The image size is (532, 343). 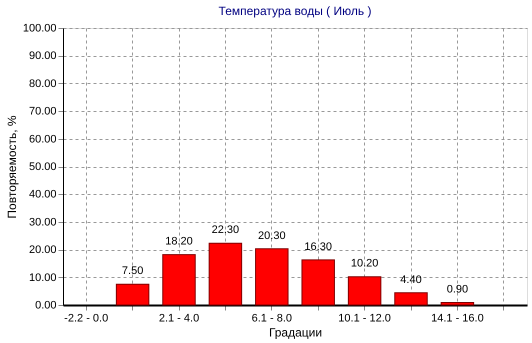 I want to click on data-label: 18.20, so click(x=179, y=242).